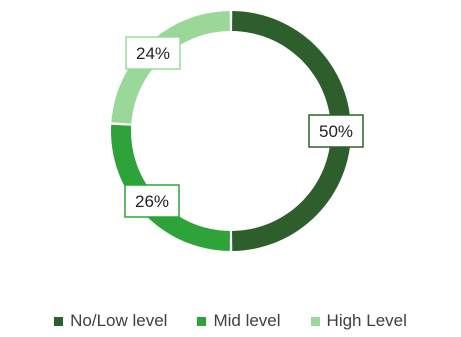 The height and width of the screenshot is (337, 461). I want to click on data-label-text: 26%, so click(152, 201).